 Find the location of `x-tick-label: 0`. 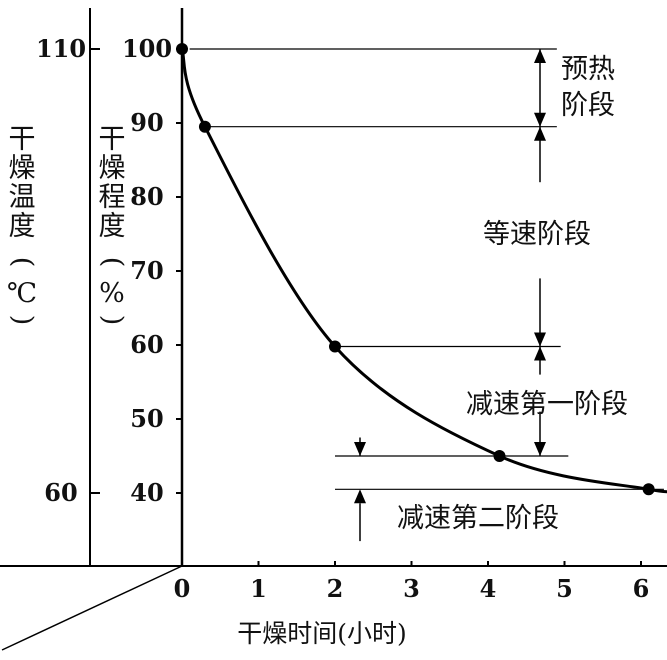

x-tick-label: 0 is located at coordinates (182, 588).